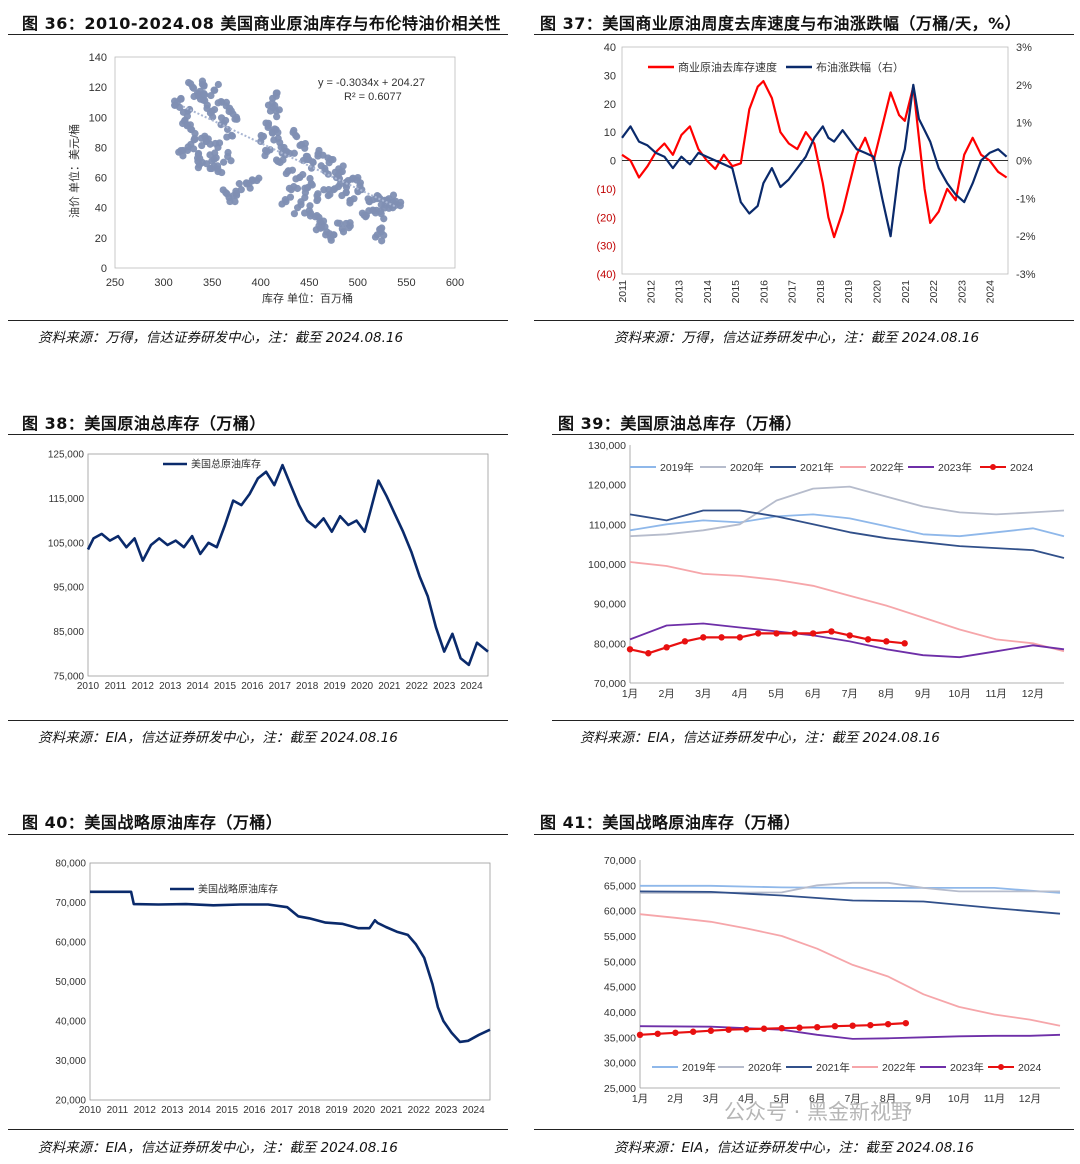  What do you see at coordinates (101, 179) in the screenshot?
I see `fig36-ytick-label: 60` at bounding box center [101, 179].